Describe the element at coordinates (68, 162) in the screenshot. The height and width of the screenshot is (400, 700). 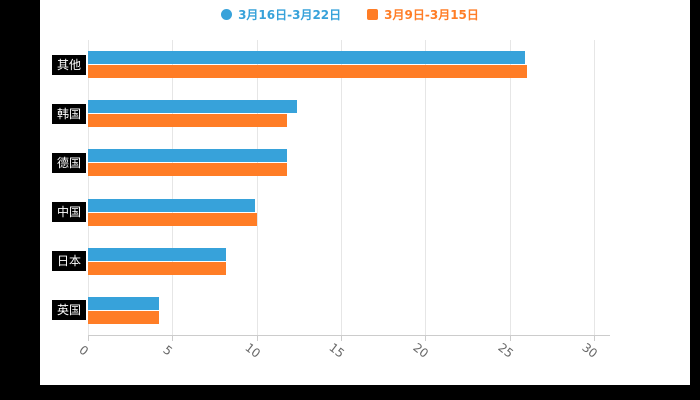
I see `category-label: 德国` at that location.